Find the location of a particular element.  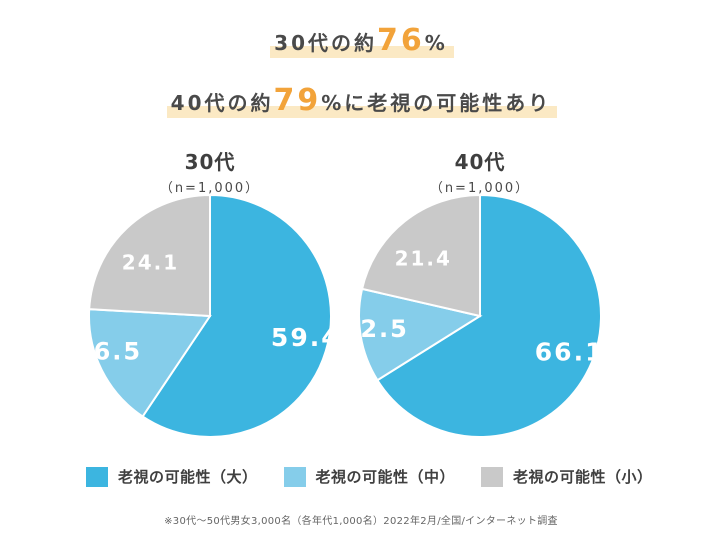

pie-30s-label-large: 59.4 is located at coordinates (306, 337).